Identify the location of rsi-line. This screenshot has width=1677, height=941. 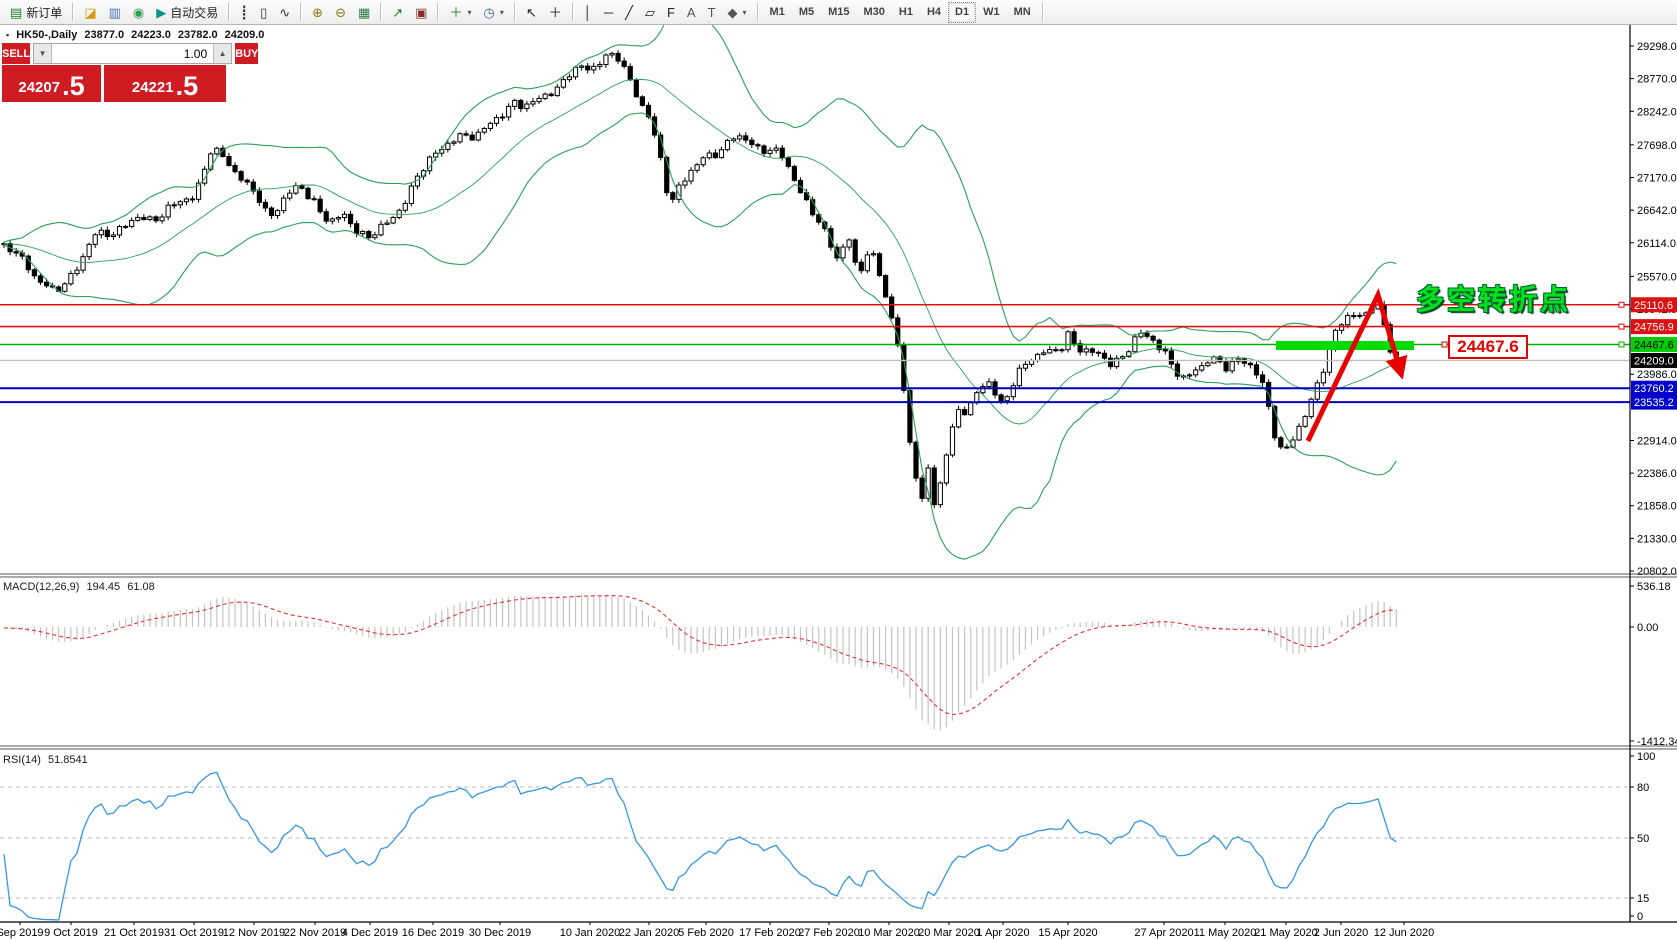
(700, 846).